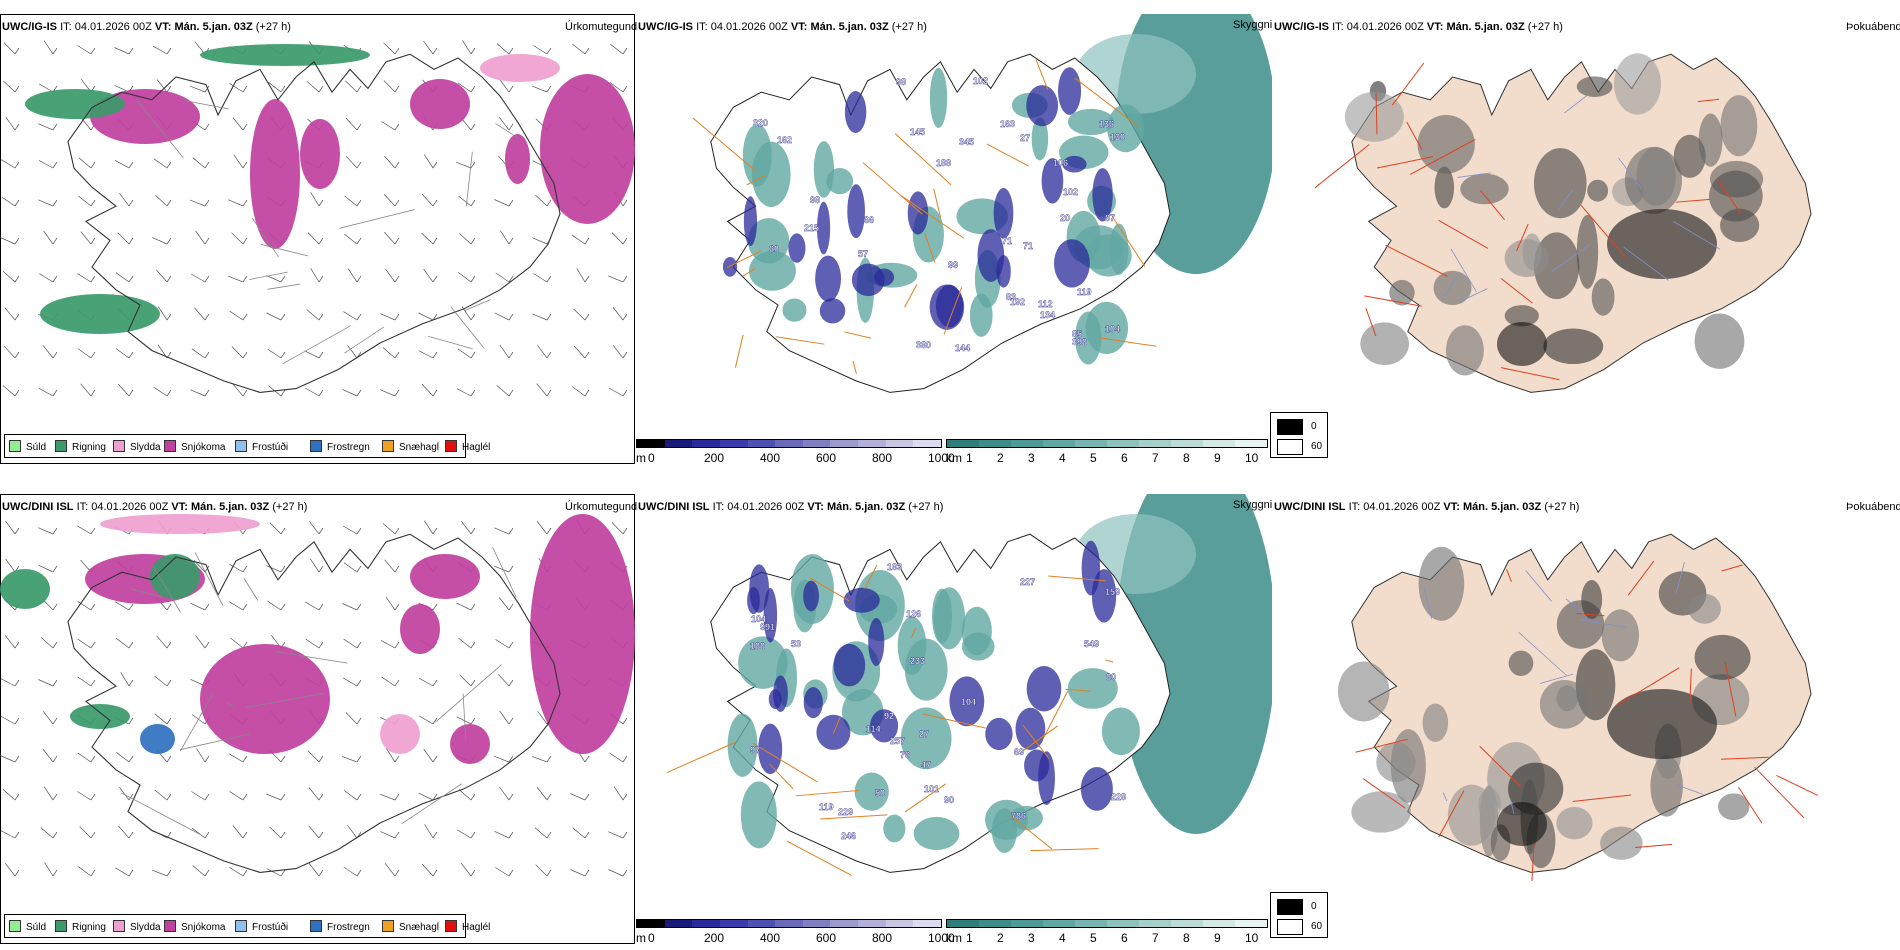 Image resolution: width=1900 pixels, height=950 pixels. What do you see at coordinates (1079, 342) in the screenshot?
I see `cloud-base-height-label: 398` at bounding box center [1079, 342].